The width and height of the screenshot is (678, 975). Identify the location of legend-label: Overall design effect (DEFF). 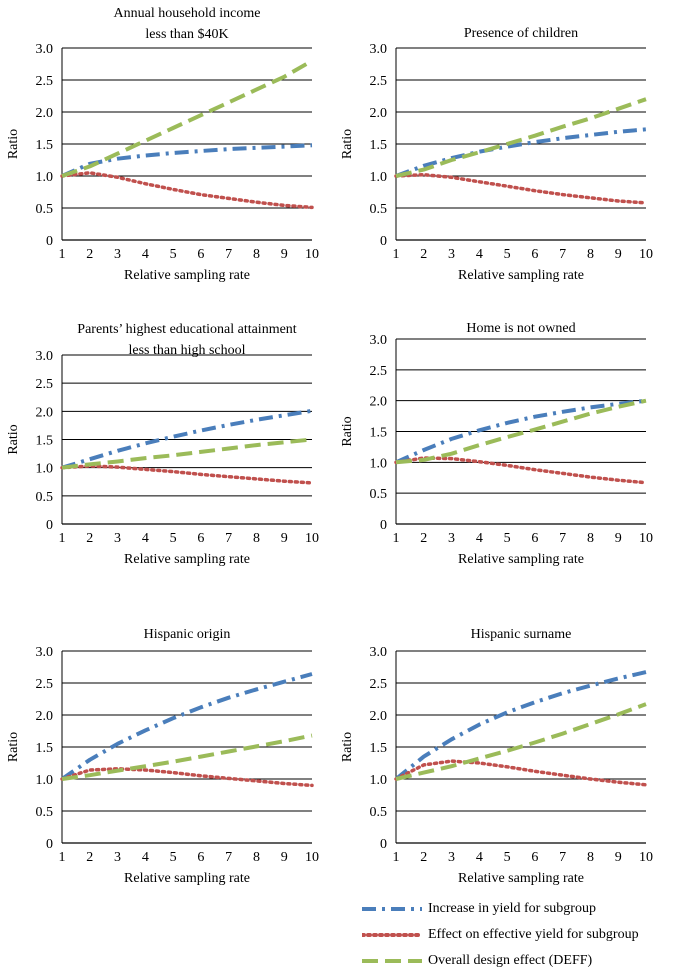
(510, 960).